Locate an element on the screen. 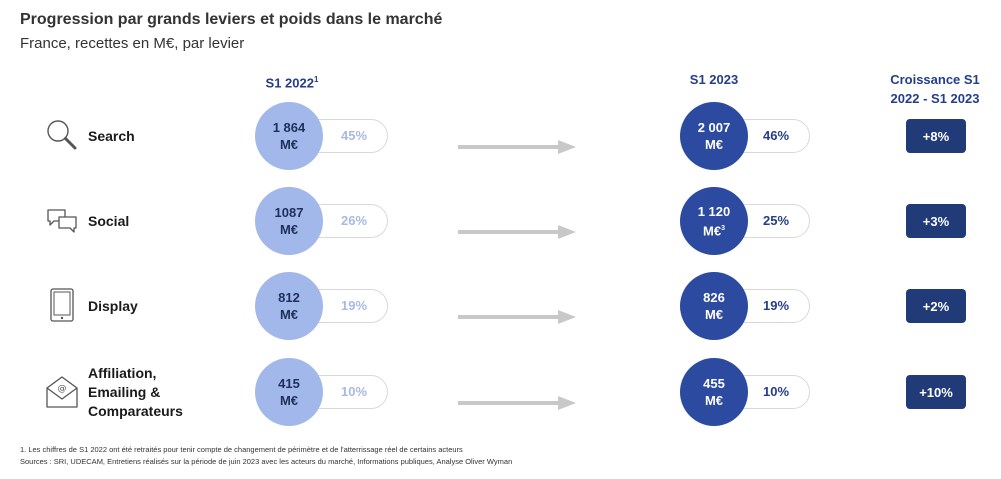 Image resolution: width=1001 pixels, height=479 pixels. row-label-line: Emailing & is located at coordinates (124, 391).